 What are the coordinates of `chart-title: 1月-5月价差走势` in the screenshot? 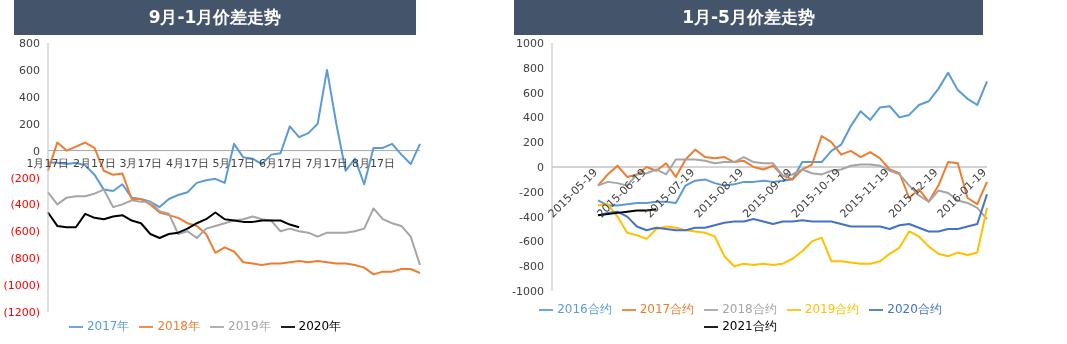 It's located at (748, 17).